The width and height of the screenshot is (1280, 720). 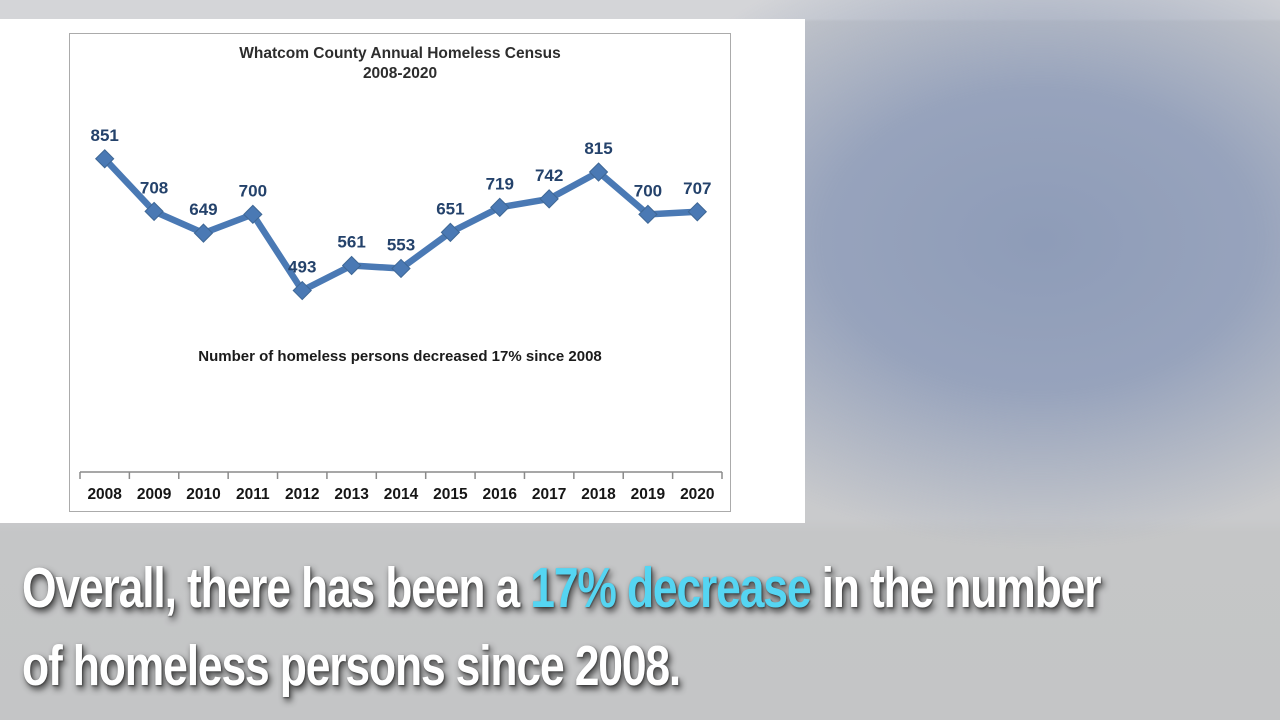 What do you see at coordinates (351, 666) in the screenshot?
I see `caption-line-2: of homeless persons since 2008.` at bounding box center [351, 666].